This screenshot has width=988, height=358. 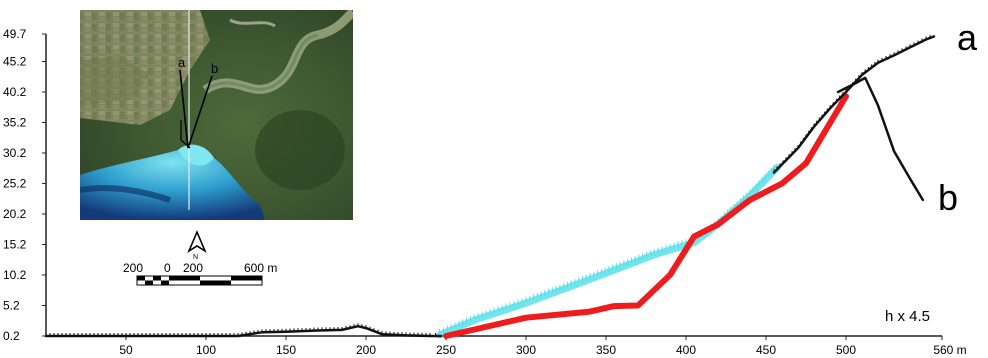 I want to click on x-tick-label: 50, so click(x=126, y=350).